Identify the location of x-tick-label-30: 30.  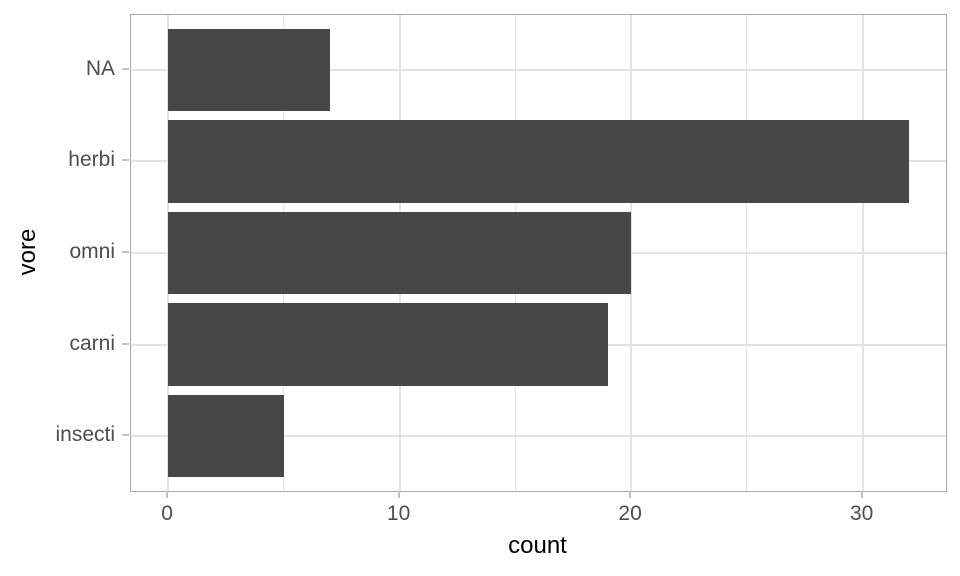
(861, 513).